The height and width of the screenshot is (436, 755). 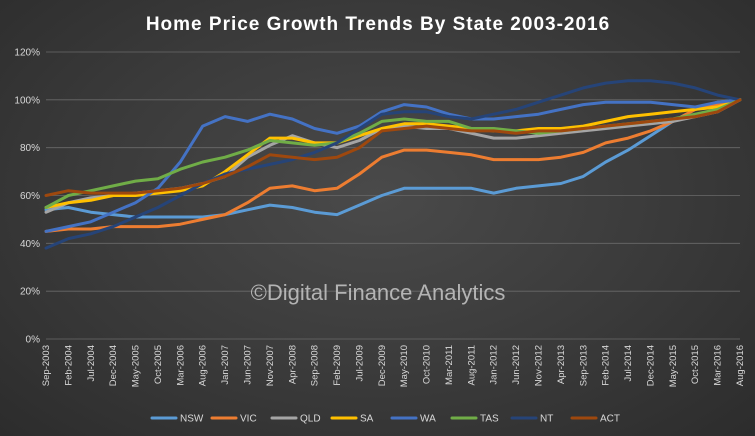 I want to click on x-tick-label: Feb-2014, so click(x=606, y=365).